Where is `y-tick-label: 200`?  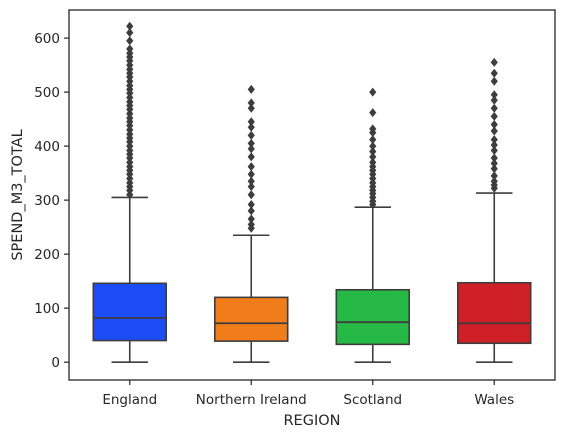
y-tick-label: 200 is located at coordinates (47, 255).